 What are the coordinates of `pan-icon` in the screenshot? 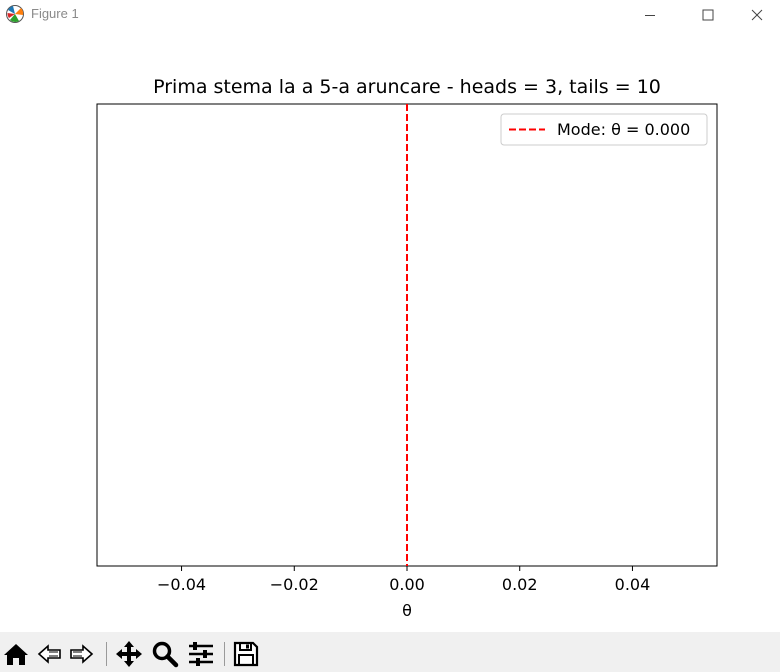 It's located at (129, 654).